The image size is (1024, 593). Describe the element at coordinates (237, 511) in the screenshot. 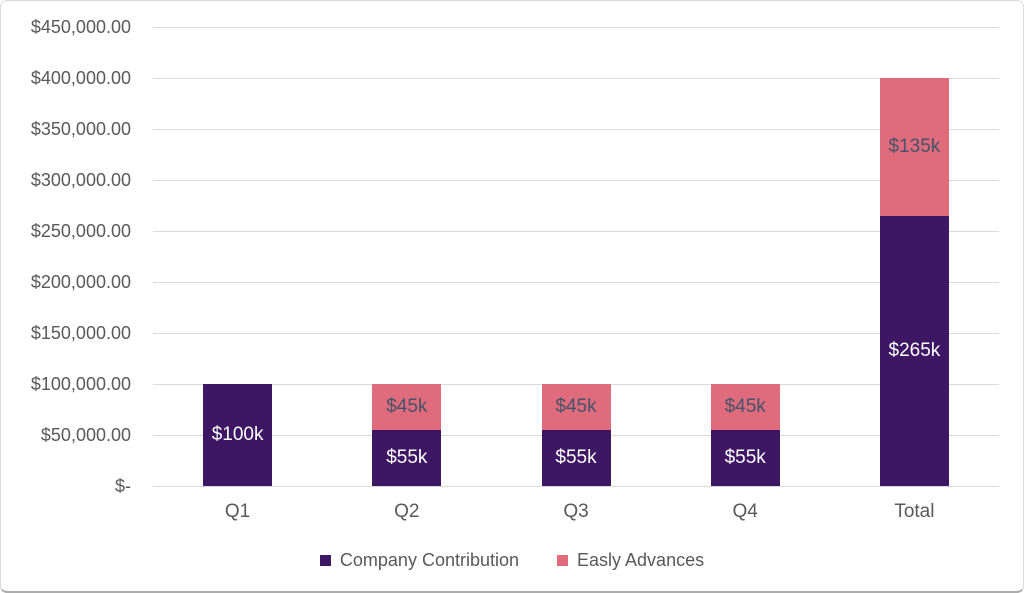

I see `x-category-label: Q1` at that location.